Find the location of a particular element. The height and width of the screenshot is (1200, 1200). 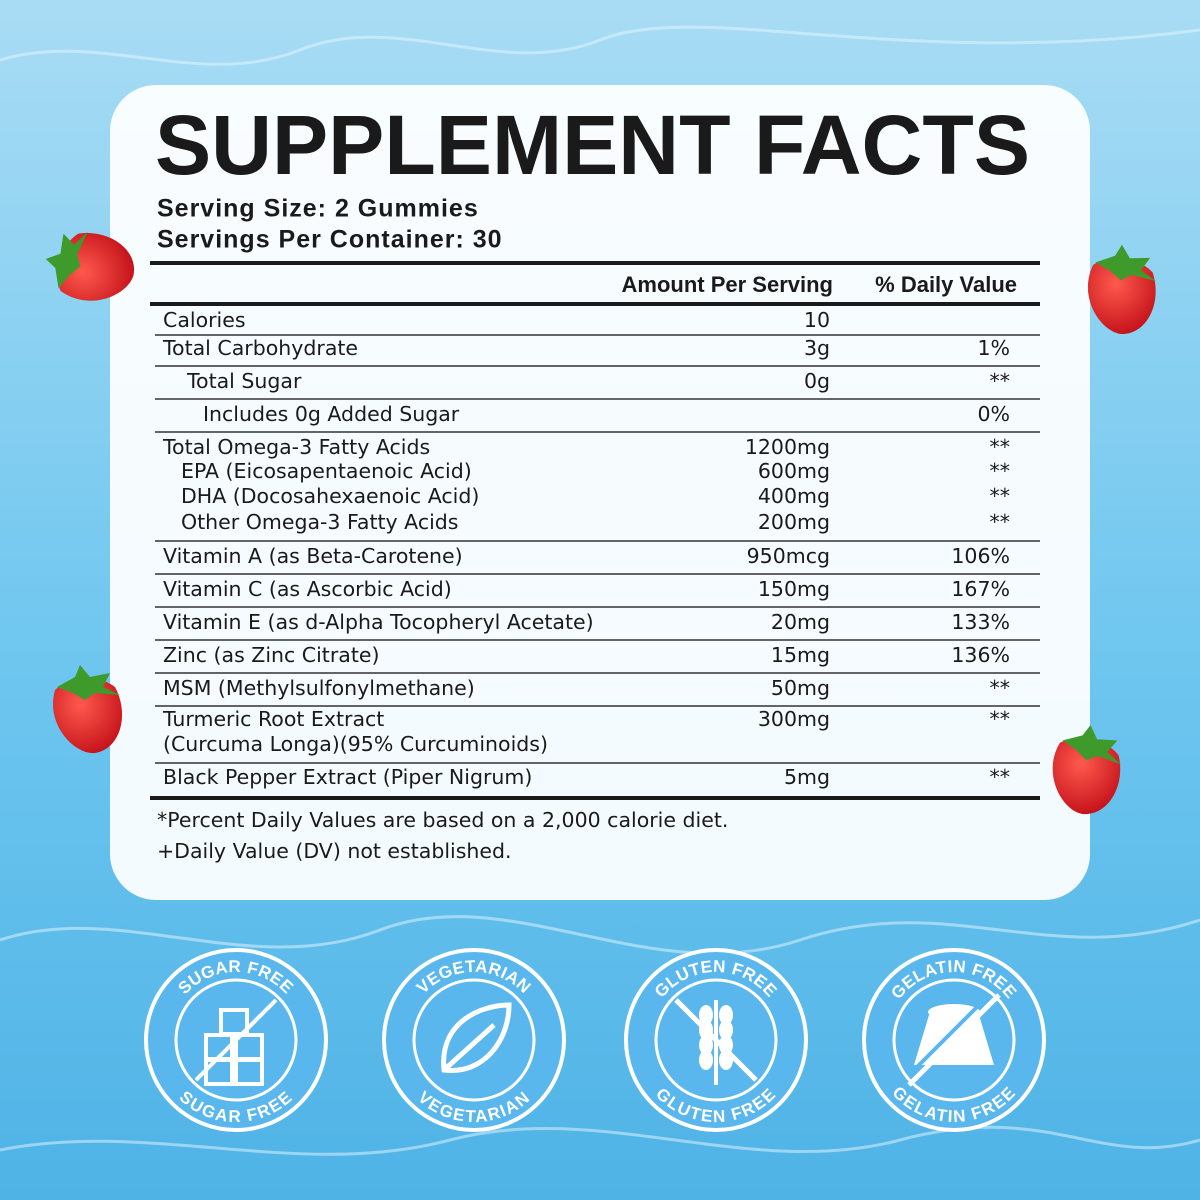

title: SUPPLEMENT FACTS is located at coordinates (592, 145).